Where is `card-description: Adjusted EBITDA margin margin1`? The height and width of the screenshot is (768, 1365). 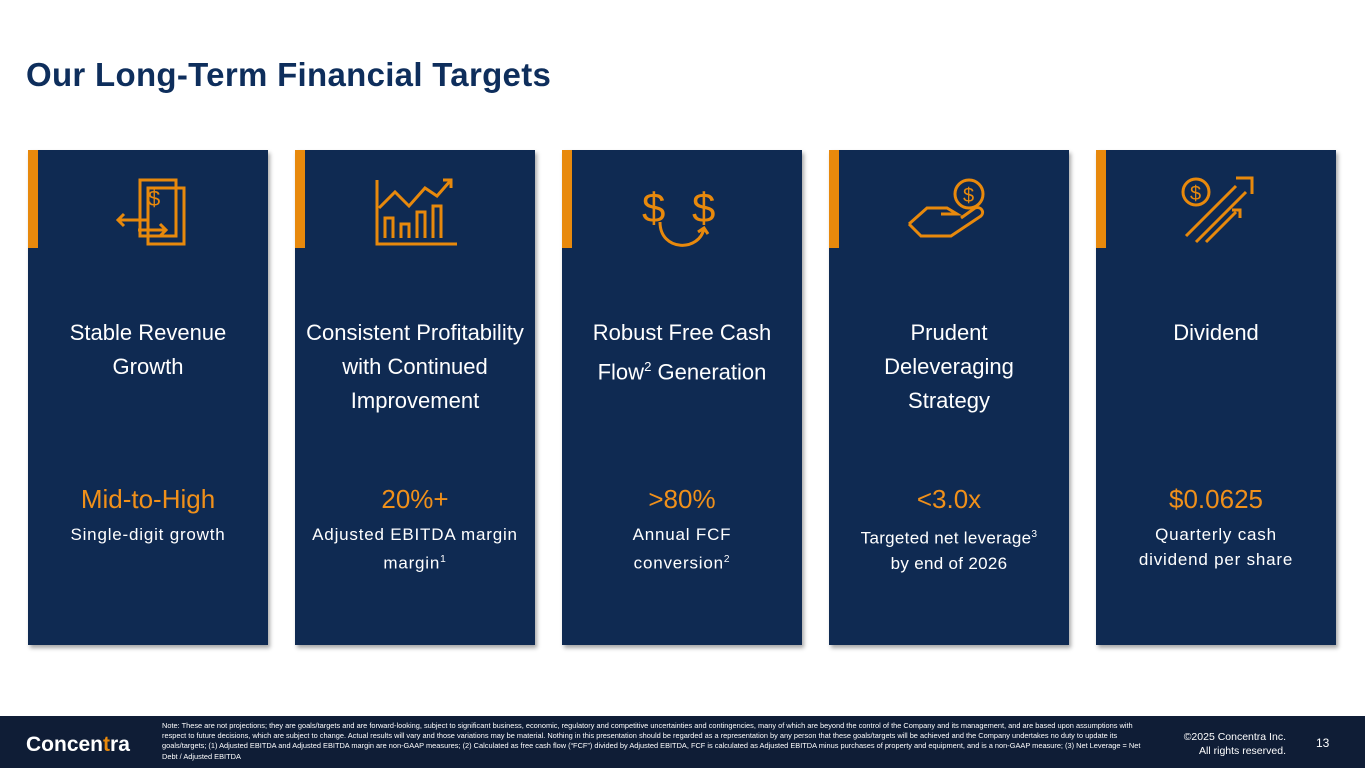 card-description: Adjusted EBITDA margin margin1 is located at coordinates (415, 549).